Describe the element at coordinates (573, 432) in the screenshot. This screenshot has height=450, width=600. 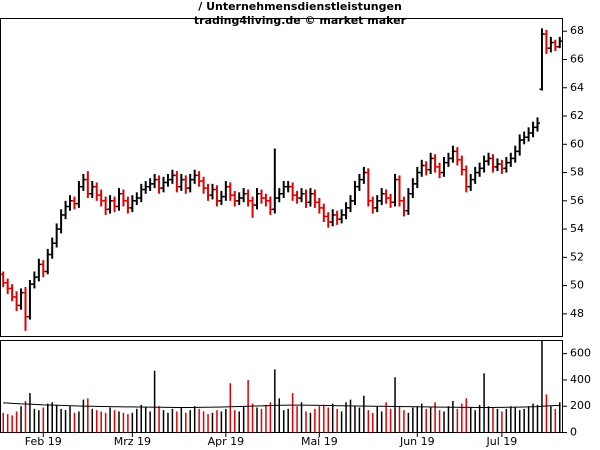
I see `y-tick-label: 0` at that location.